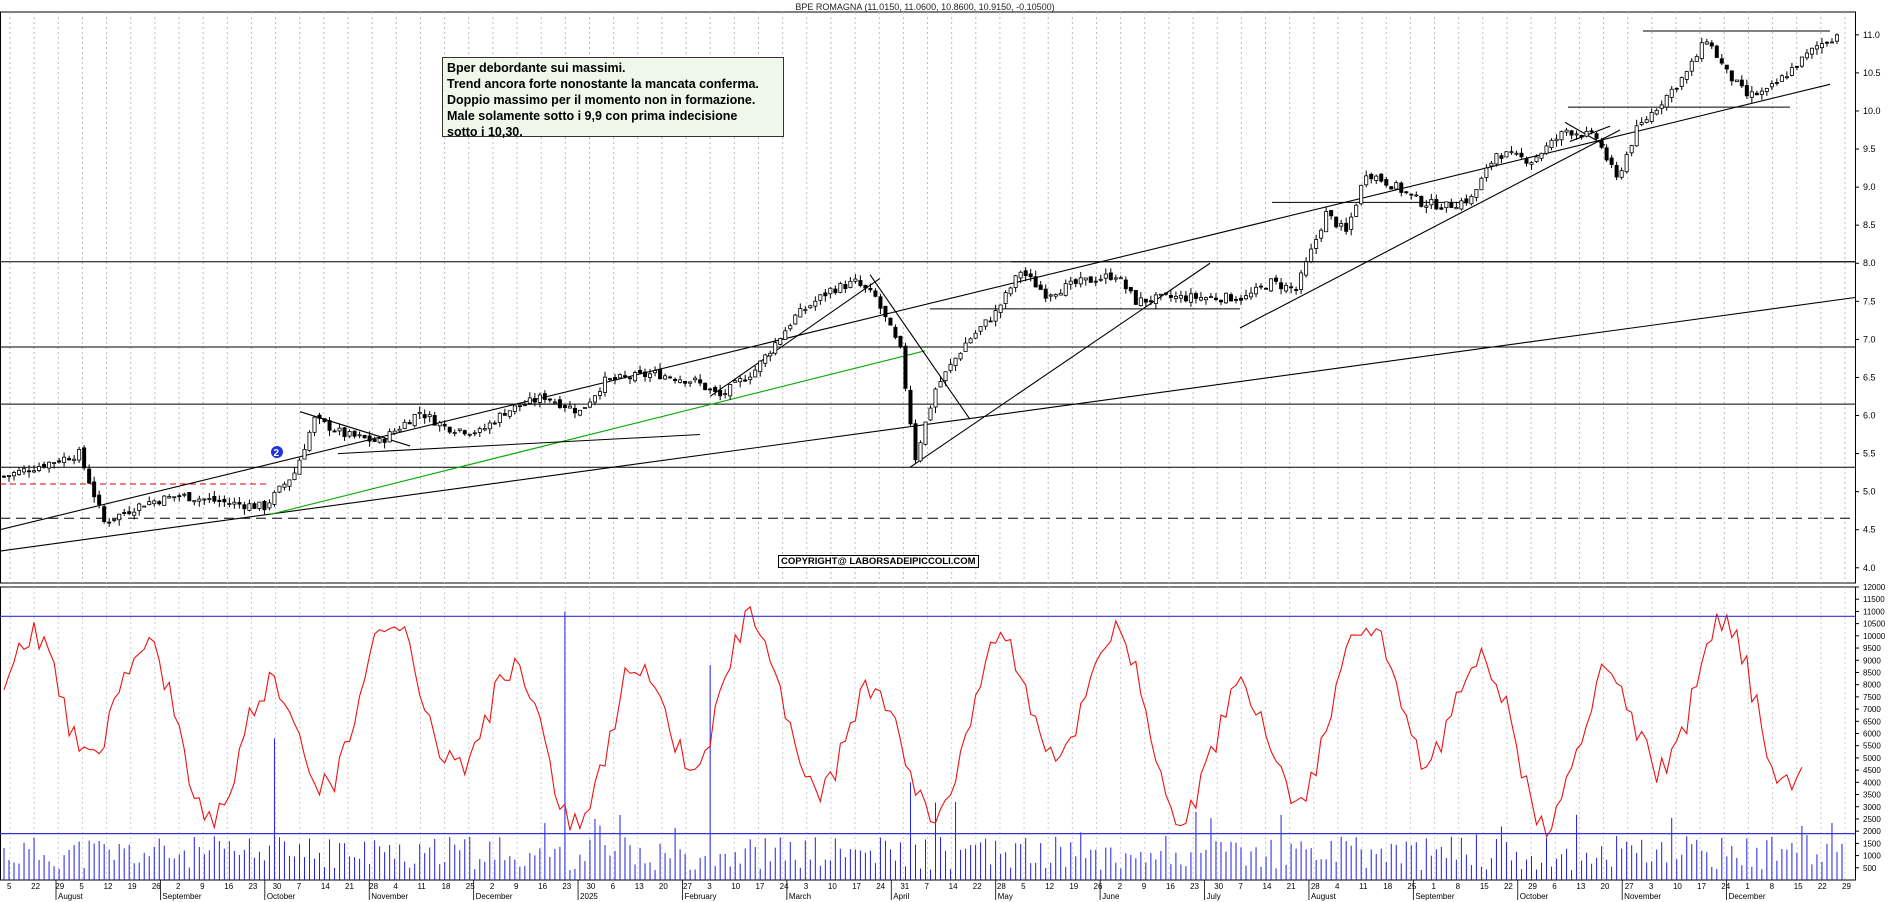  Describe the element at coordinates (1315, 886) in the screenshot. I see `day-tick-label: 28` at that location.